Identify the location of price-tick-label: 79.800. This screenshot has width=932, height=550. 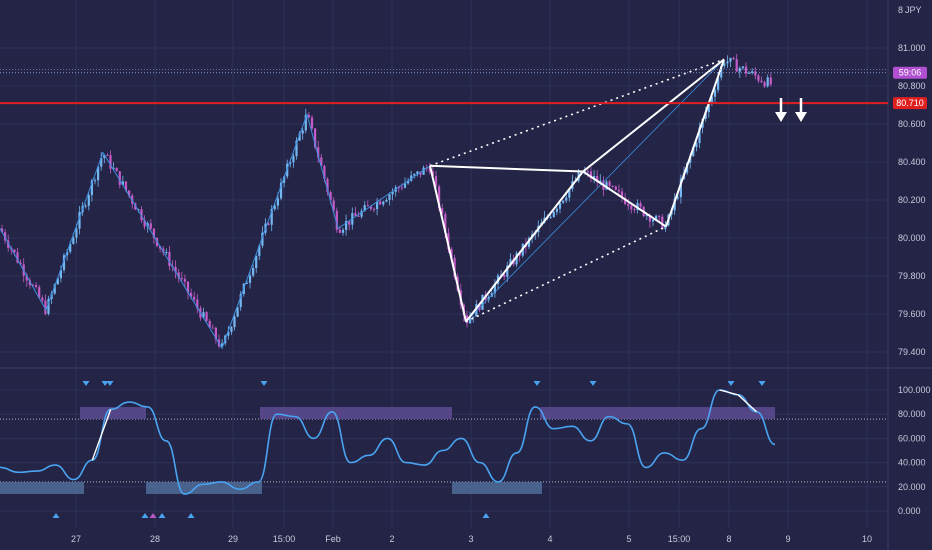
(912, 276).